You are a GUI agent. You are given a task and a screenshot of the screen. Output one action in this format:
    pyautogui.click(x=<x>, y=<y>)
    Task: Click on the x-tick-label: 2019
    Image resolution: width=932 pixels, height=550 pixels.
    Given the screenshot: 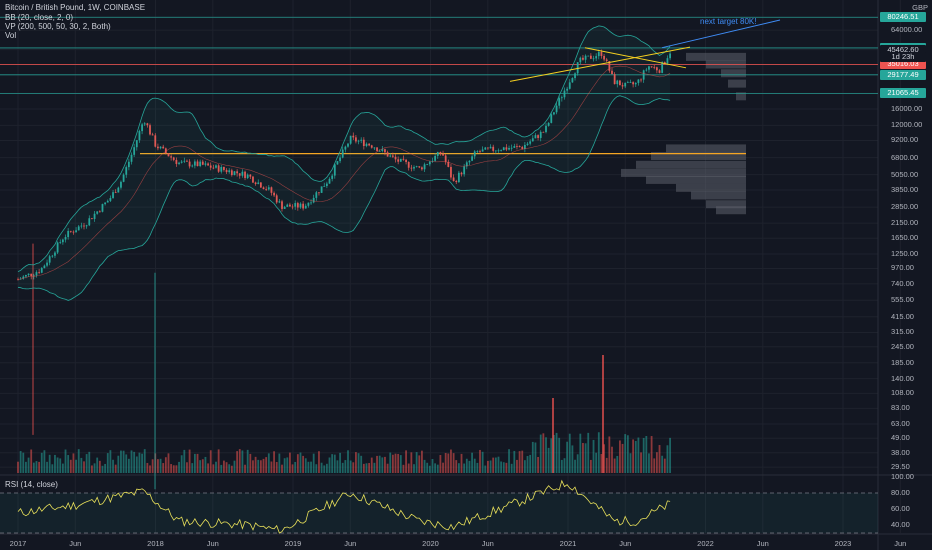 What is the action you would take?
    pyautogui.click(x=293, y=543)
    